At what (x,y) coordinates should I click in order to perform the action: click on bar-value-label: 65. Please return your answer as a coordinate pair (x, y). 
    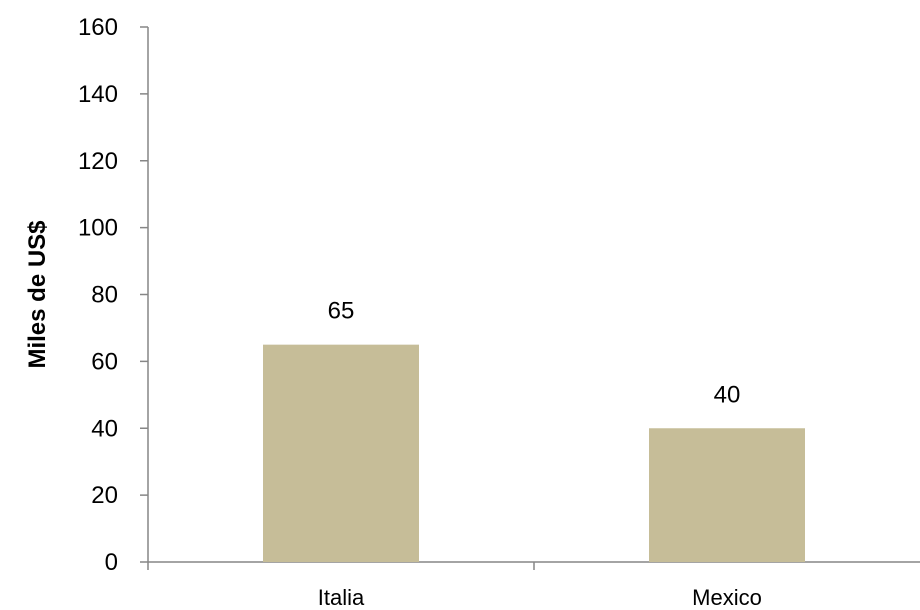
    Looking at the image, I should click on (341, 311).